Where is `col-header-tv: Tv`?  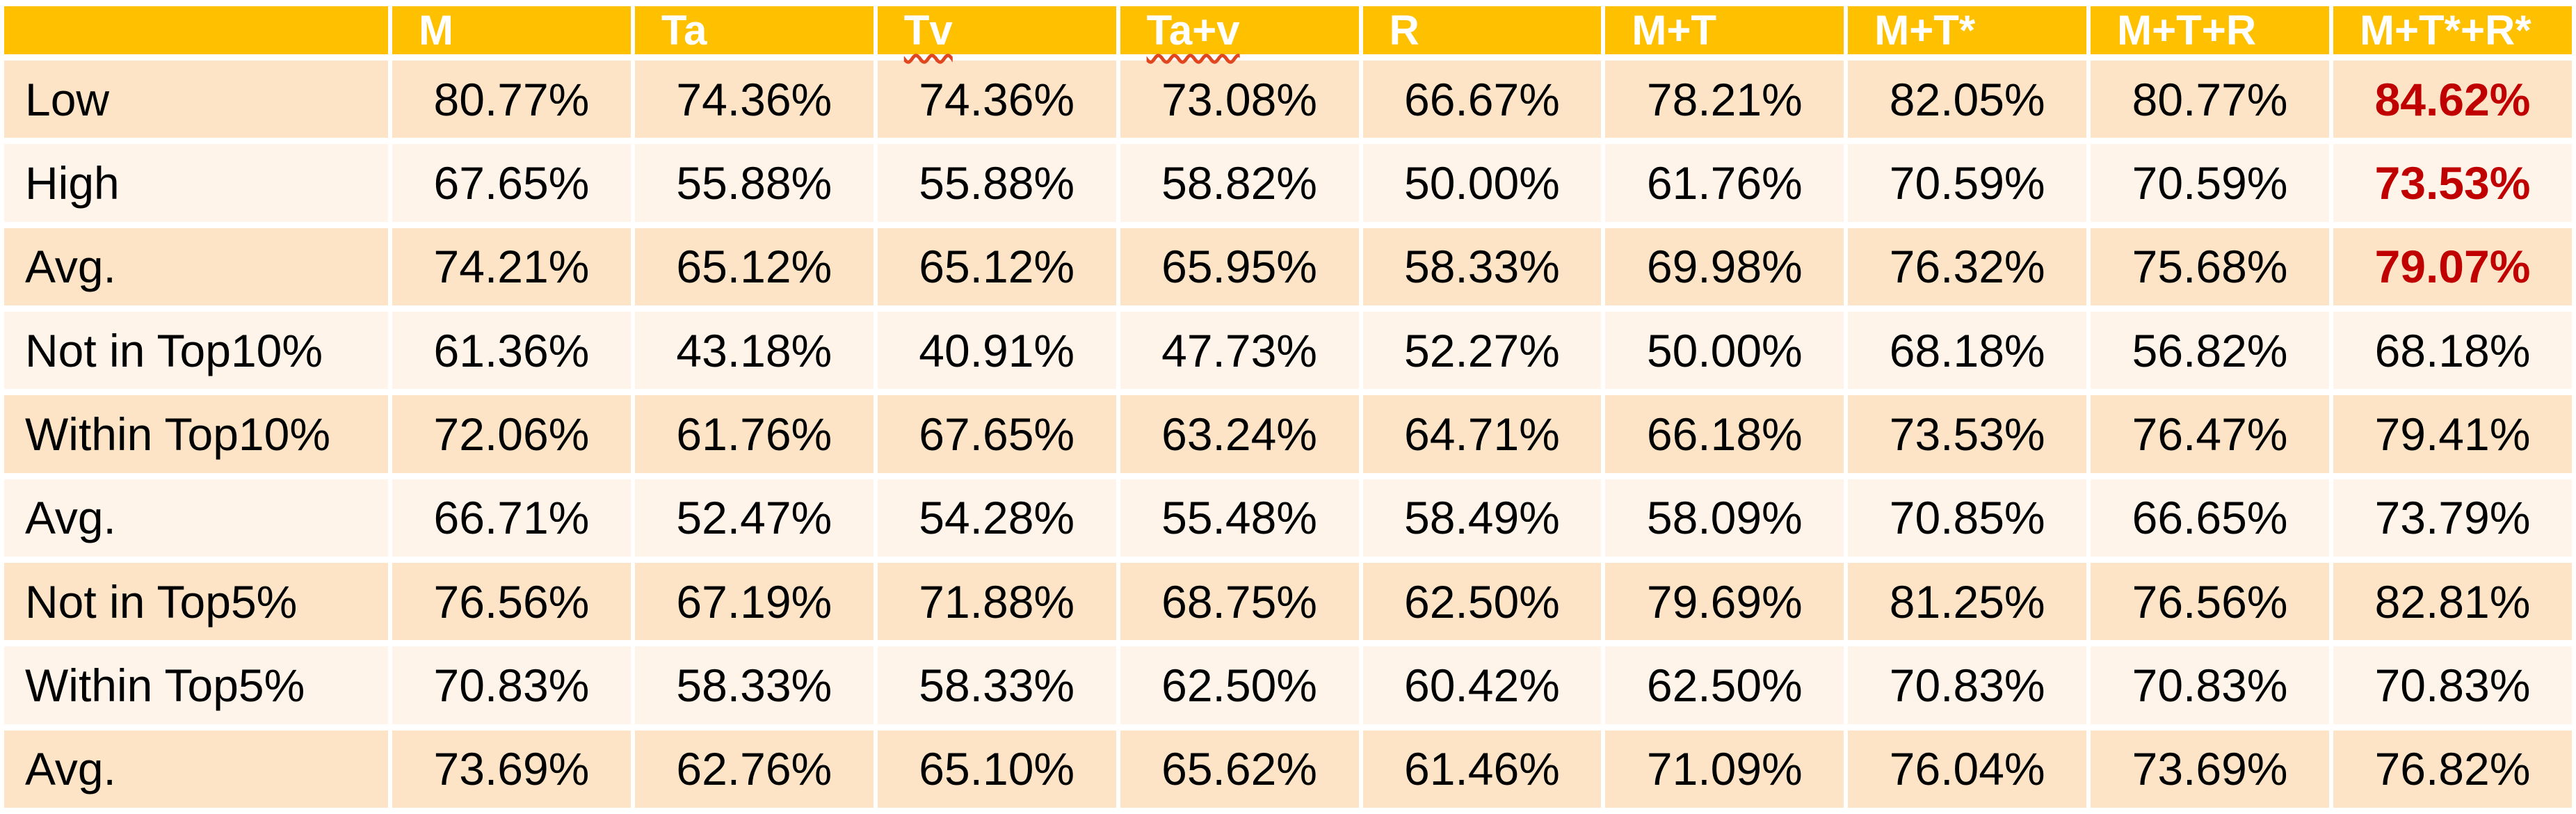
col-header-tv: Tv is located at coordinates (997, 30).